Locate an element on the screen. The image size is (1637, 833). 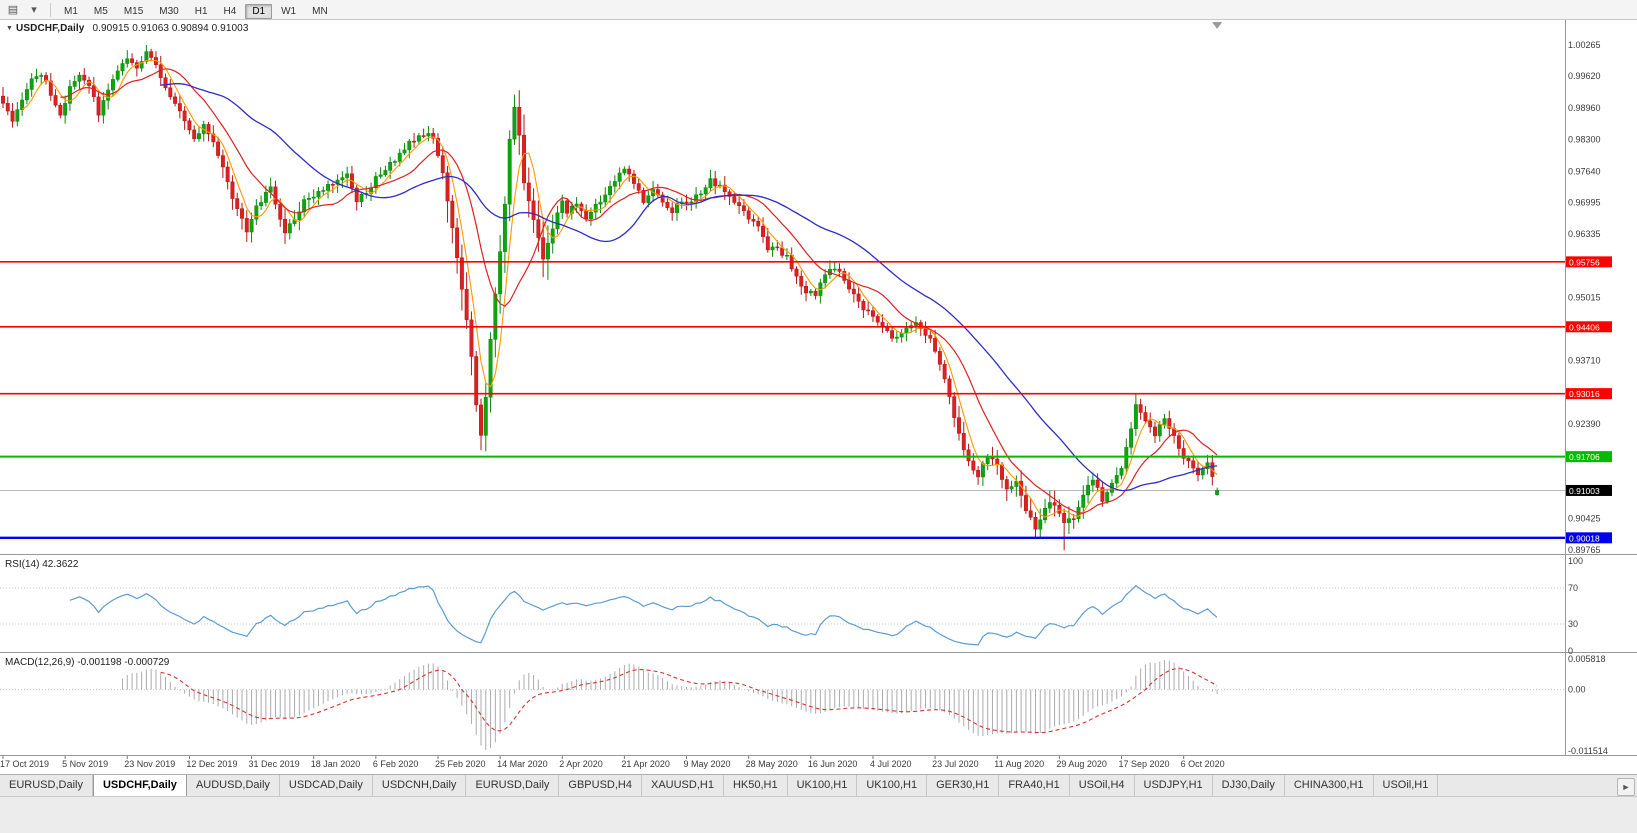
svg-text: 23 Nov 2019 is located at coordinates (149, 764).